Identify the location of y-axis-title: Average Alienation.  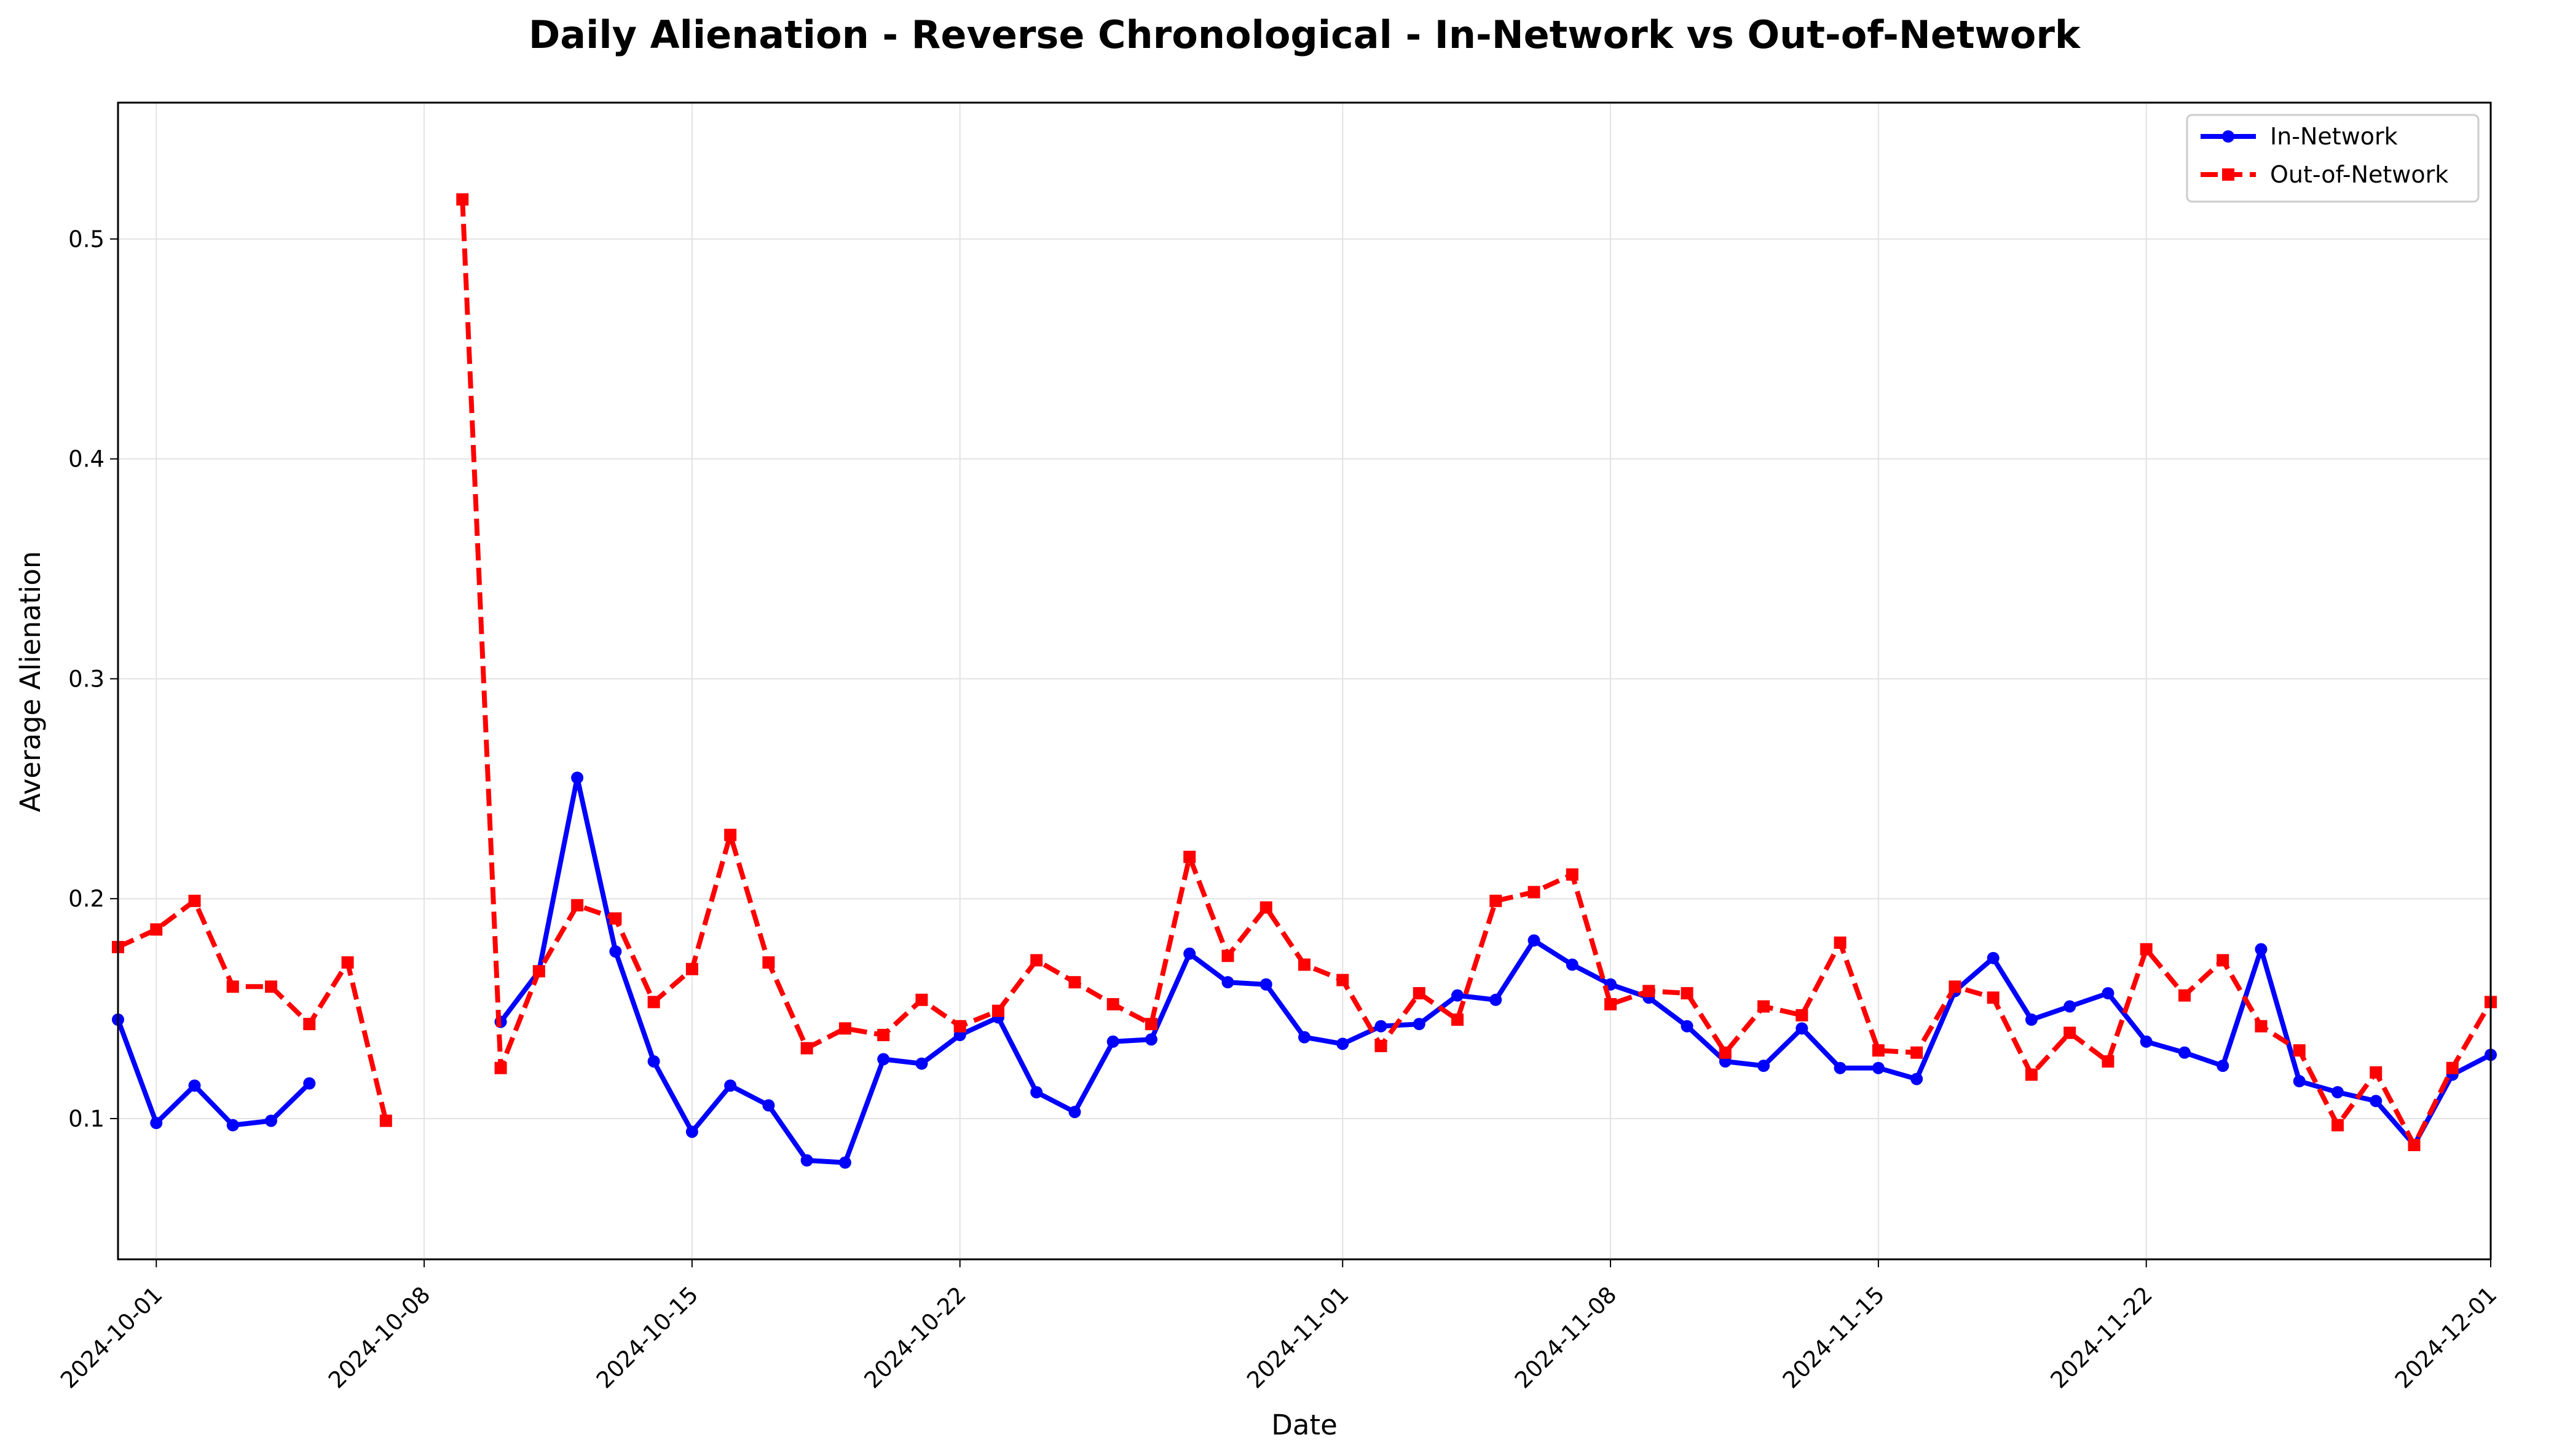
(30, 682).